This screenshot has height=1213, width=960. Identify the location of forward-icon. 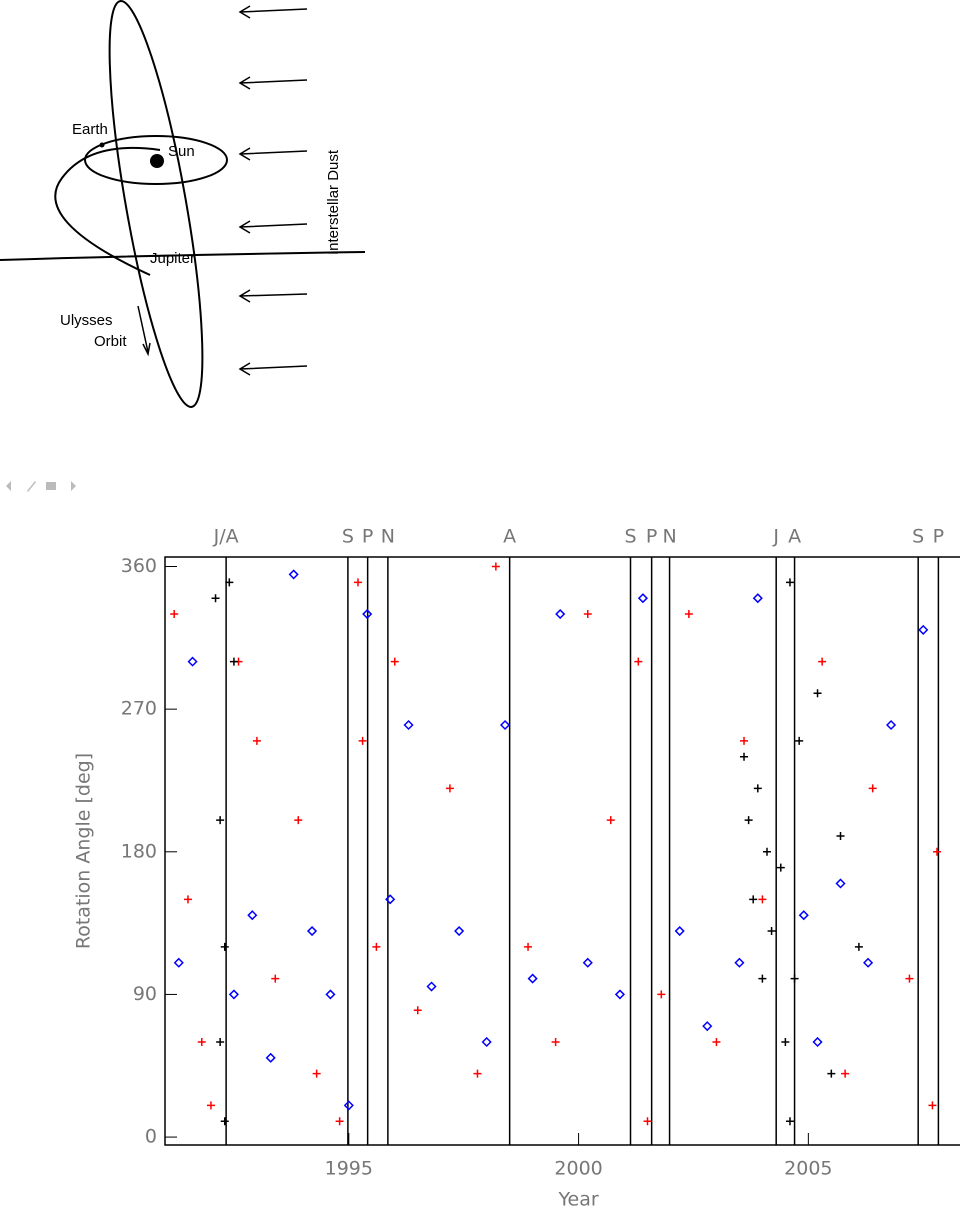
(73, 486).